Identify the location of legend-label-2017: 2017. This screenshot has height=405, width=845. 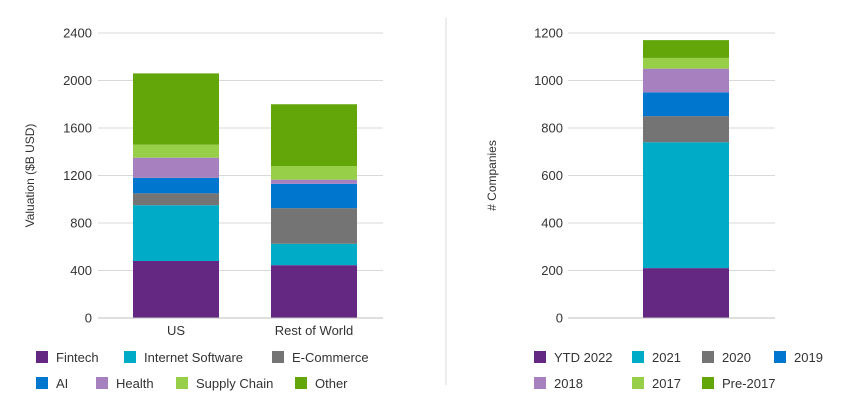
(666, 383).